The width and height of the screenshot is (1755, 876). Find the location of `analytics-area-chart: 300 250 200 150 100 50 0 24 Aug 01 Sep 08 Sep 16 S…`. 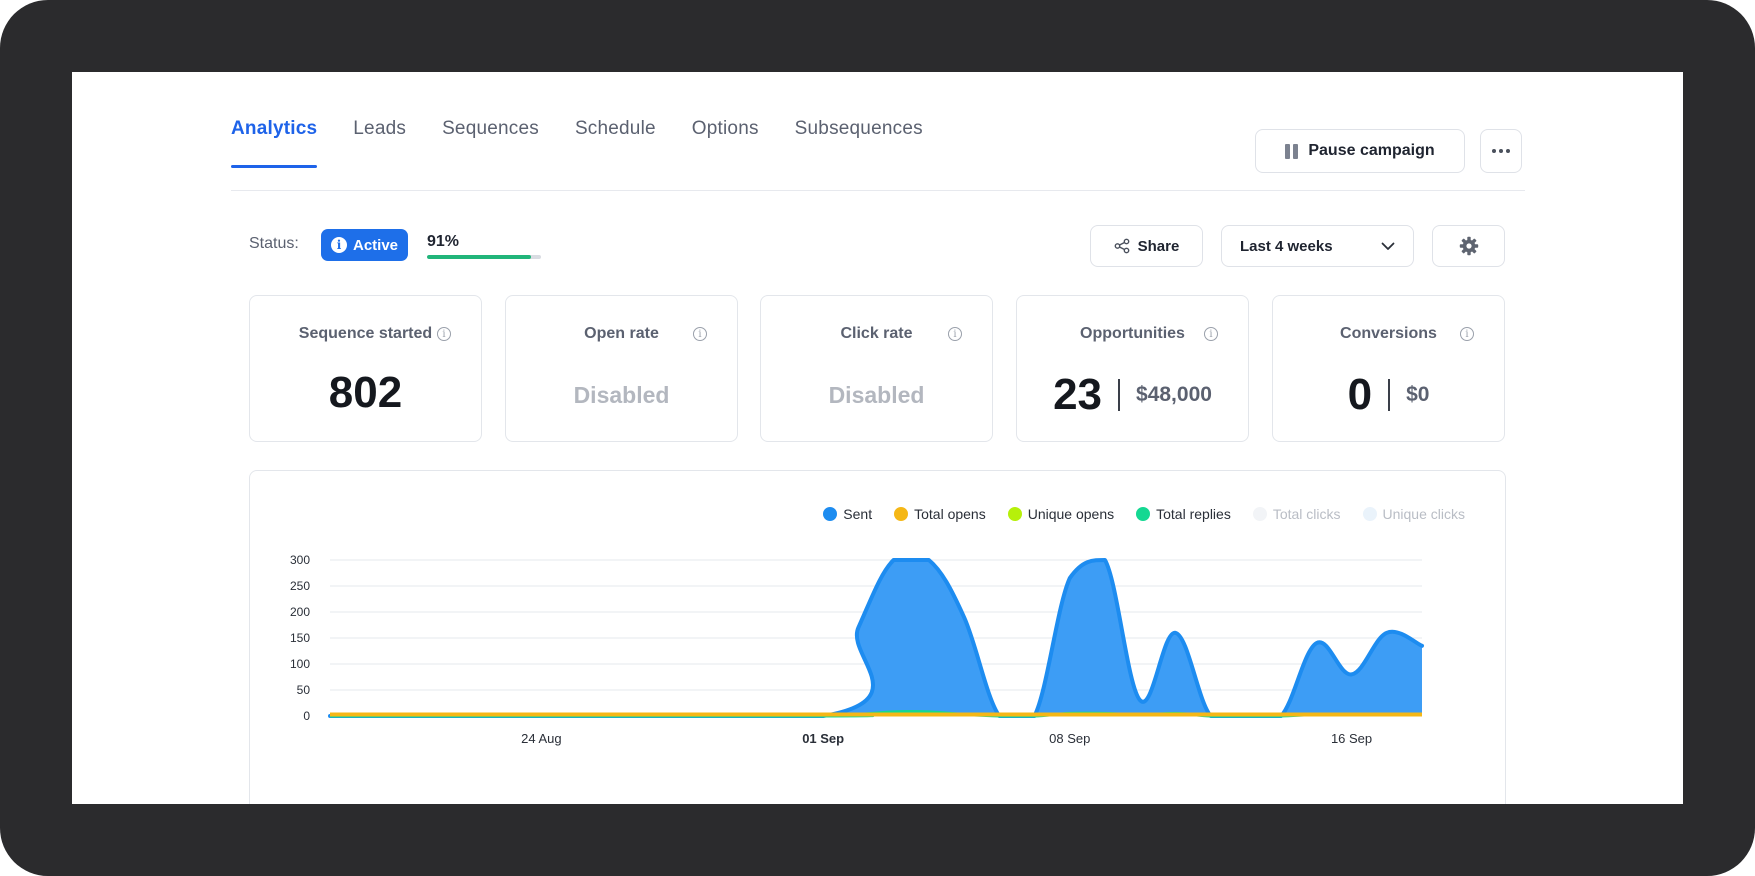

analytics-area-chart: 300 250 200 150 100 50 0 24 Aug 01 Sep 08 Sep 16 S… is located at coordinates (857, 649).